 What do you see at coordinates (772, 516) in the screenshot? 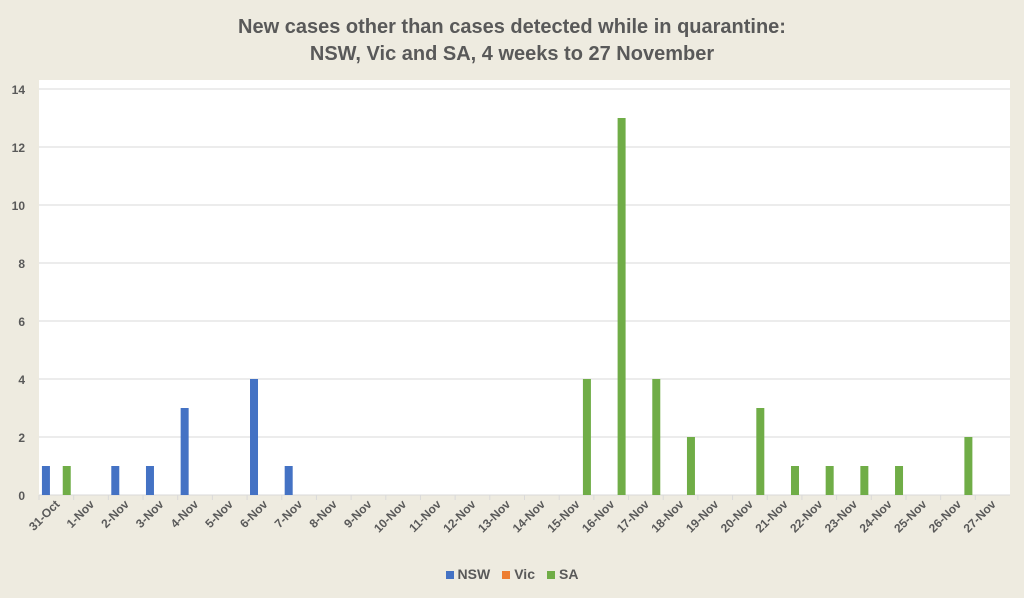
I see `x-tick-label: 21-Nov` at bounding box center [772, 516].